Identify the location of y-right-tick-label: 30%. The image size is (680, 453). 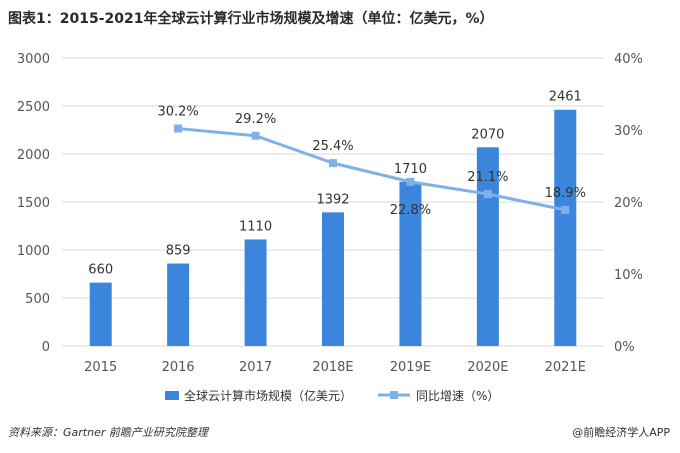
(628, 131).